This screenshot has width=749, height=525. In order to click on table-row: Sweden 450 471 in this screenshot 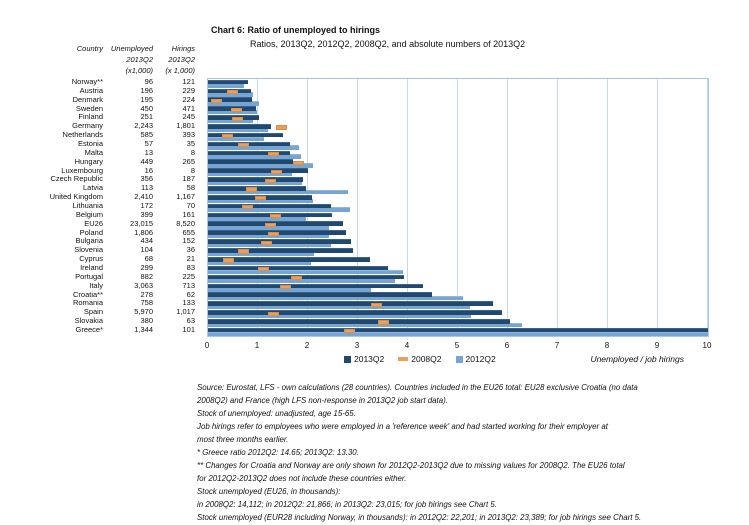, I will do `click(112, 108)`.